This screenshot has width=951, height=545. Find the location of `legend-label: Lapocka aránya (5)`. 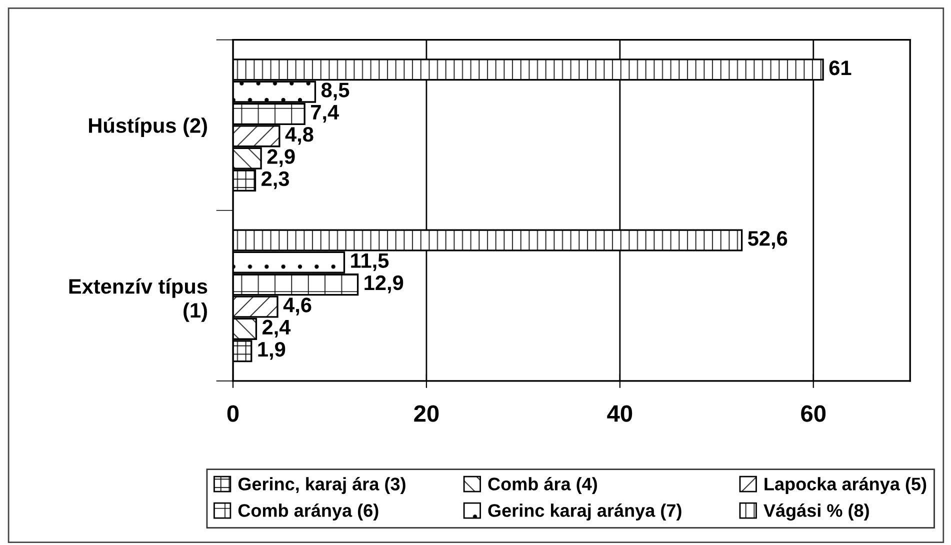

legend-label: Lapocka aránya (5) is located at coordinates (845, 485).